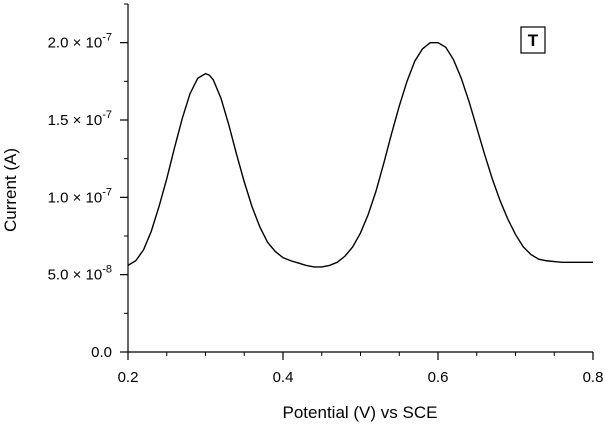 The height and width of the screenshot is (426, 605). I want to click on x-minor-ticks, so click(360, 354).